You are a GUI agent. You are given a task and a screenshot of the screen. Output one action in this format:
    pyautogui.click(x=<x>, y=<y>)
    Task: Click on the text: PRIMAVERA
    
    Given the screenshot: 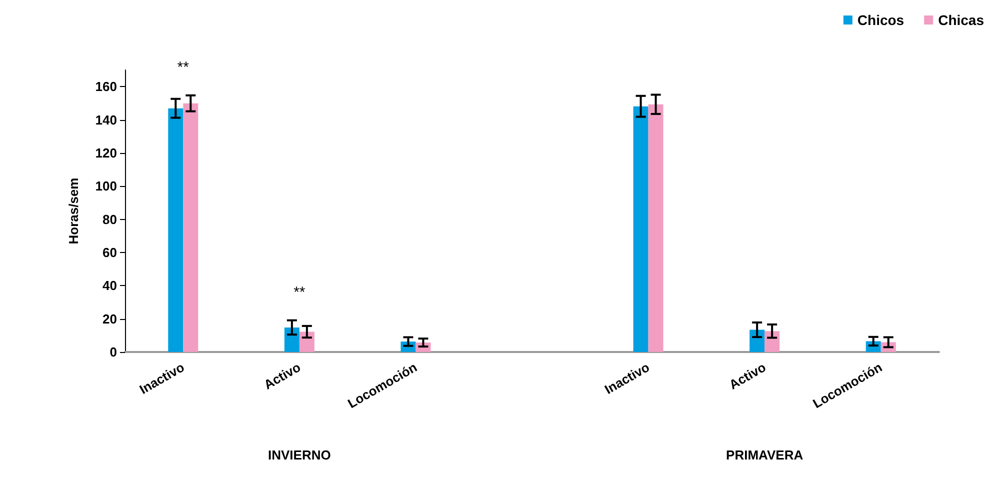 What is the action you would take?
    pyautogui.click(x=765, y=455)
    